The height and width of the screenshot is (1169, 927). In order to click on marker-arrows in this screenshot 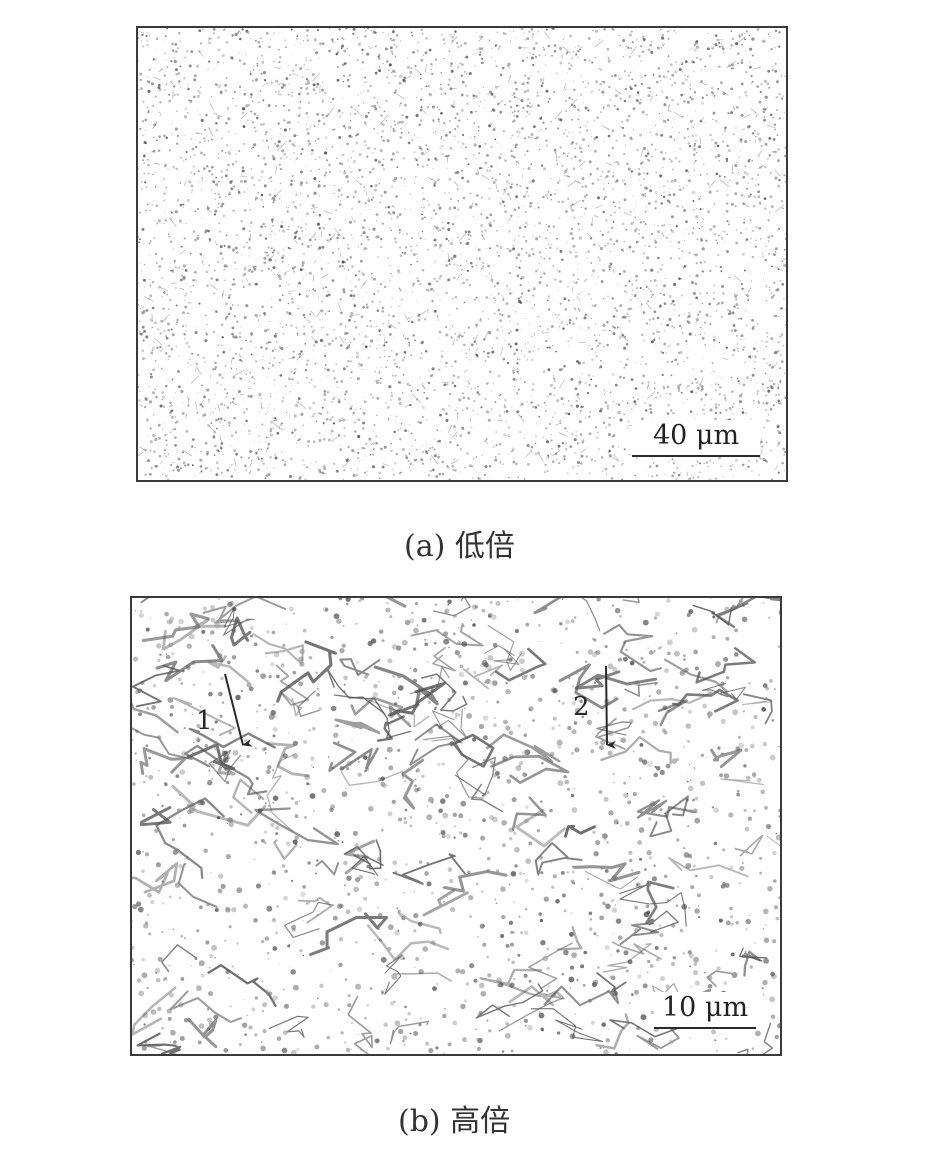, I will do `click(420, 707)`.